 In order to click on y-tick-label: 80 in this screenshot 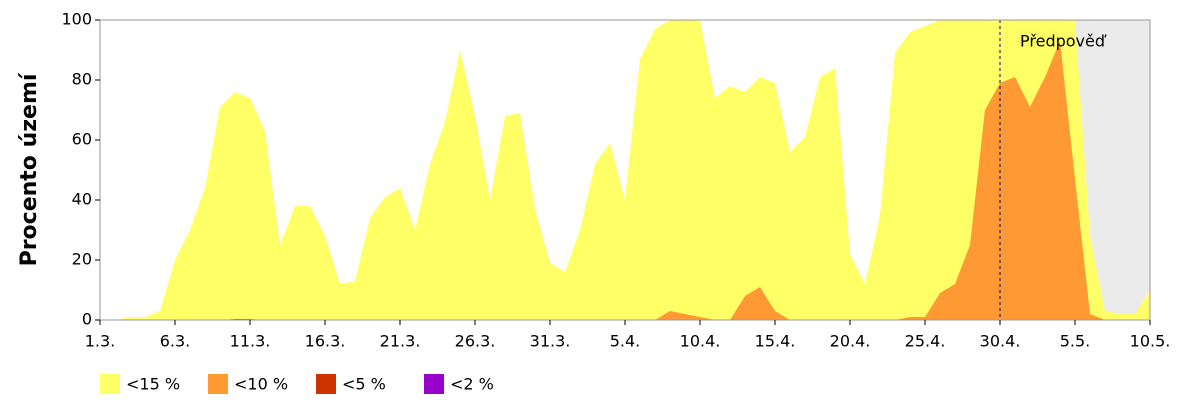, I will do `click(82, 79)`.